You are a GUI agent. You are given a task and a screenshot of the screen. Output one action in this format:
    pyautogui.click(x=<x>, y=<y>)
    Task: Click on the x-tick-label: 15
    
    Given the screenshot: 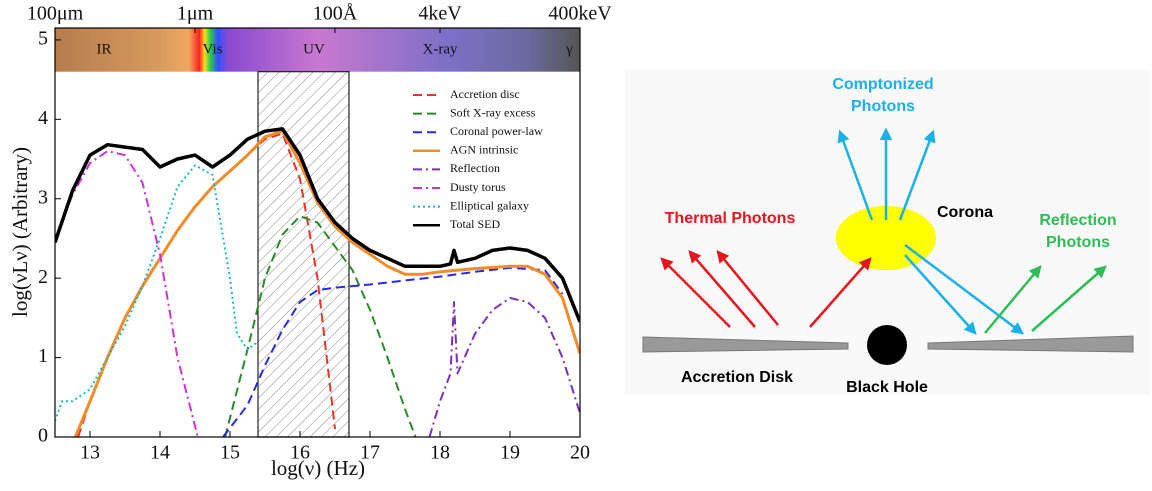 What is the action you would take?
    pyautogui.click(x=230, y=453)
    